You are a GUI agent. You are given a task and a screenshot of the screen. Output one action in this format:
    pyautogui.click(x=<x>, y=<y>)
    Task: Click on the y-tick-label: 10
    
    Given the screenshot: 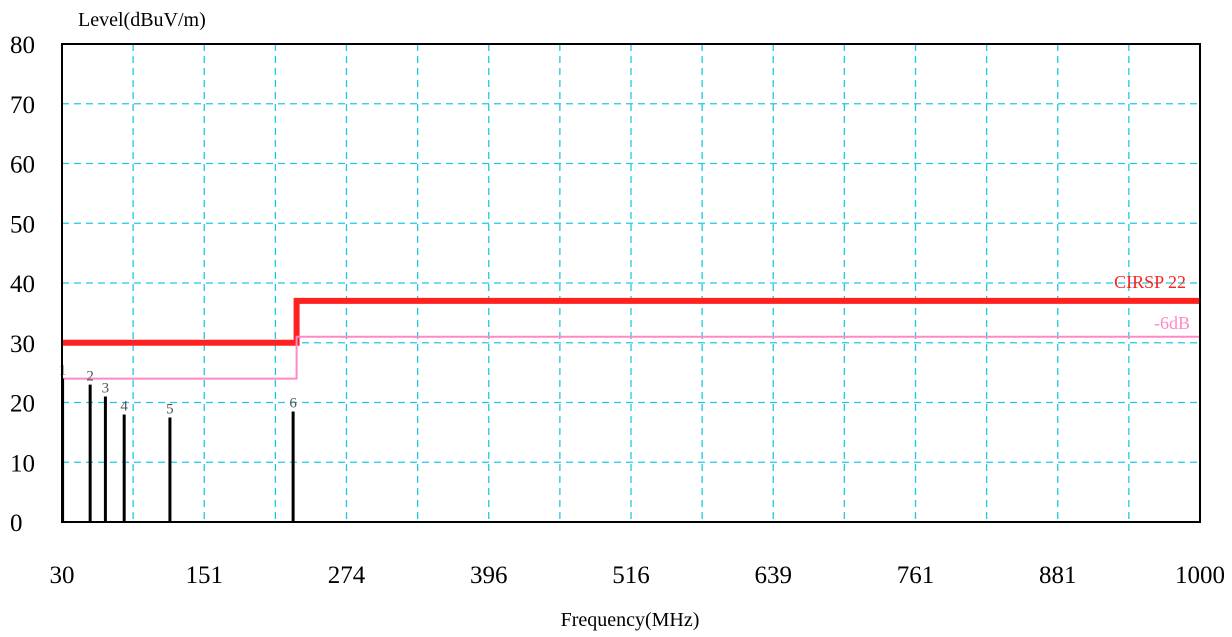 What is the action you would take?
    pyautogui.click(x=22, y=463)
    